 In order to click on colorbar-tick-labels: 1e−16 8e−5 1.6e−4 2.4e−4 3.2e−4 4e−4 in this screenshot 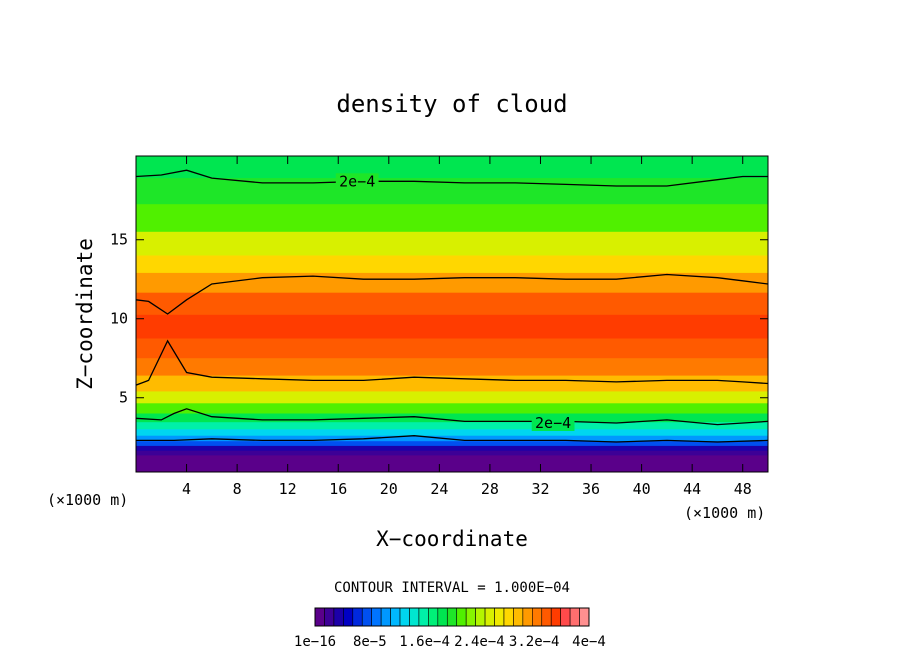, I will do `click(450, 642)`.